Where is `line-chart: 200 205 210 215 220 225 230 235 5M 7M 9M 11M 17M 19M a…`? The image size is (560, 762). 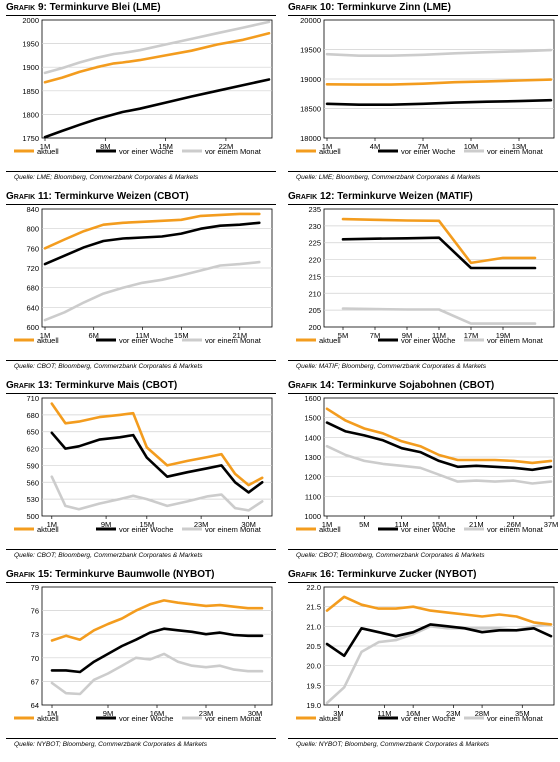 line-chart: 200 205 210 215 220 225 230 235 5M 7M 9M 11M 17M 19M a… is located at coordinates (425, 275).